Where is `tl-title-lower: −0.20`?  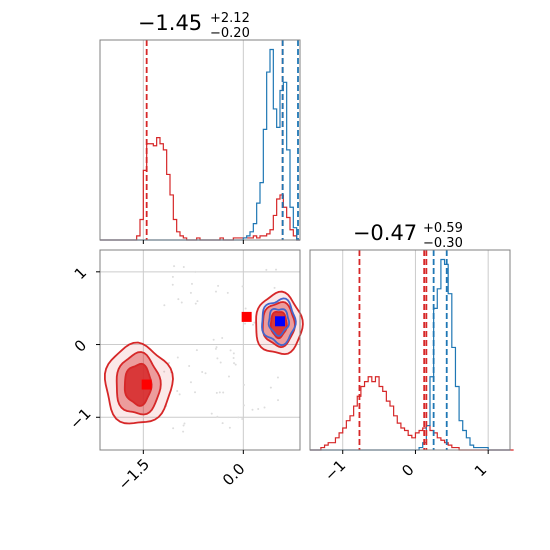 tl-title-lower: −0.20 is located at coordinates (230, 33).